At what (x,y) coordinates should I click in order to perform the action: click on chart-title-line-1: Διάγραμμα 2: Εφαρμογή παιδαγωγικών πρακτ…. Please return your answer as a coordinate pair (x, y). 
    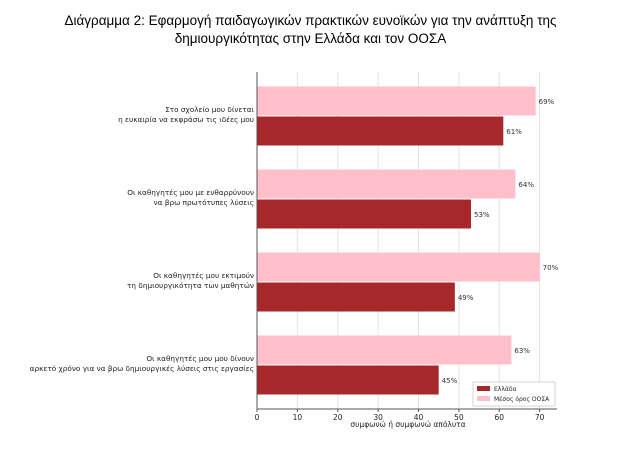
    Looking at the image, I should click on (310, 20).